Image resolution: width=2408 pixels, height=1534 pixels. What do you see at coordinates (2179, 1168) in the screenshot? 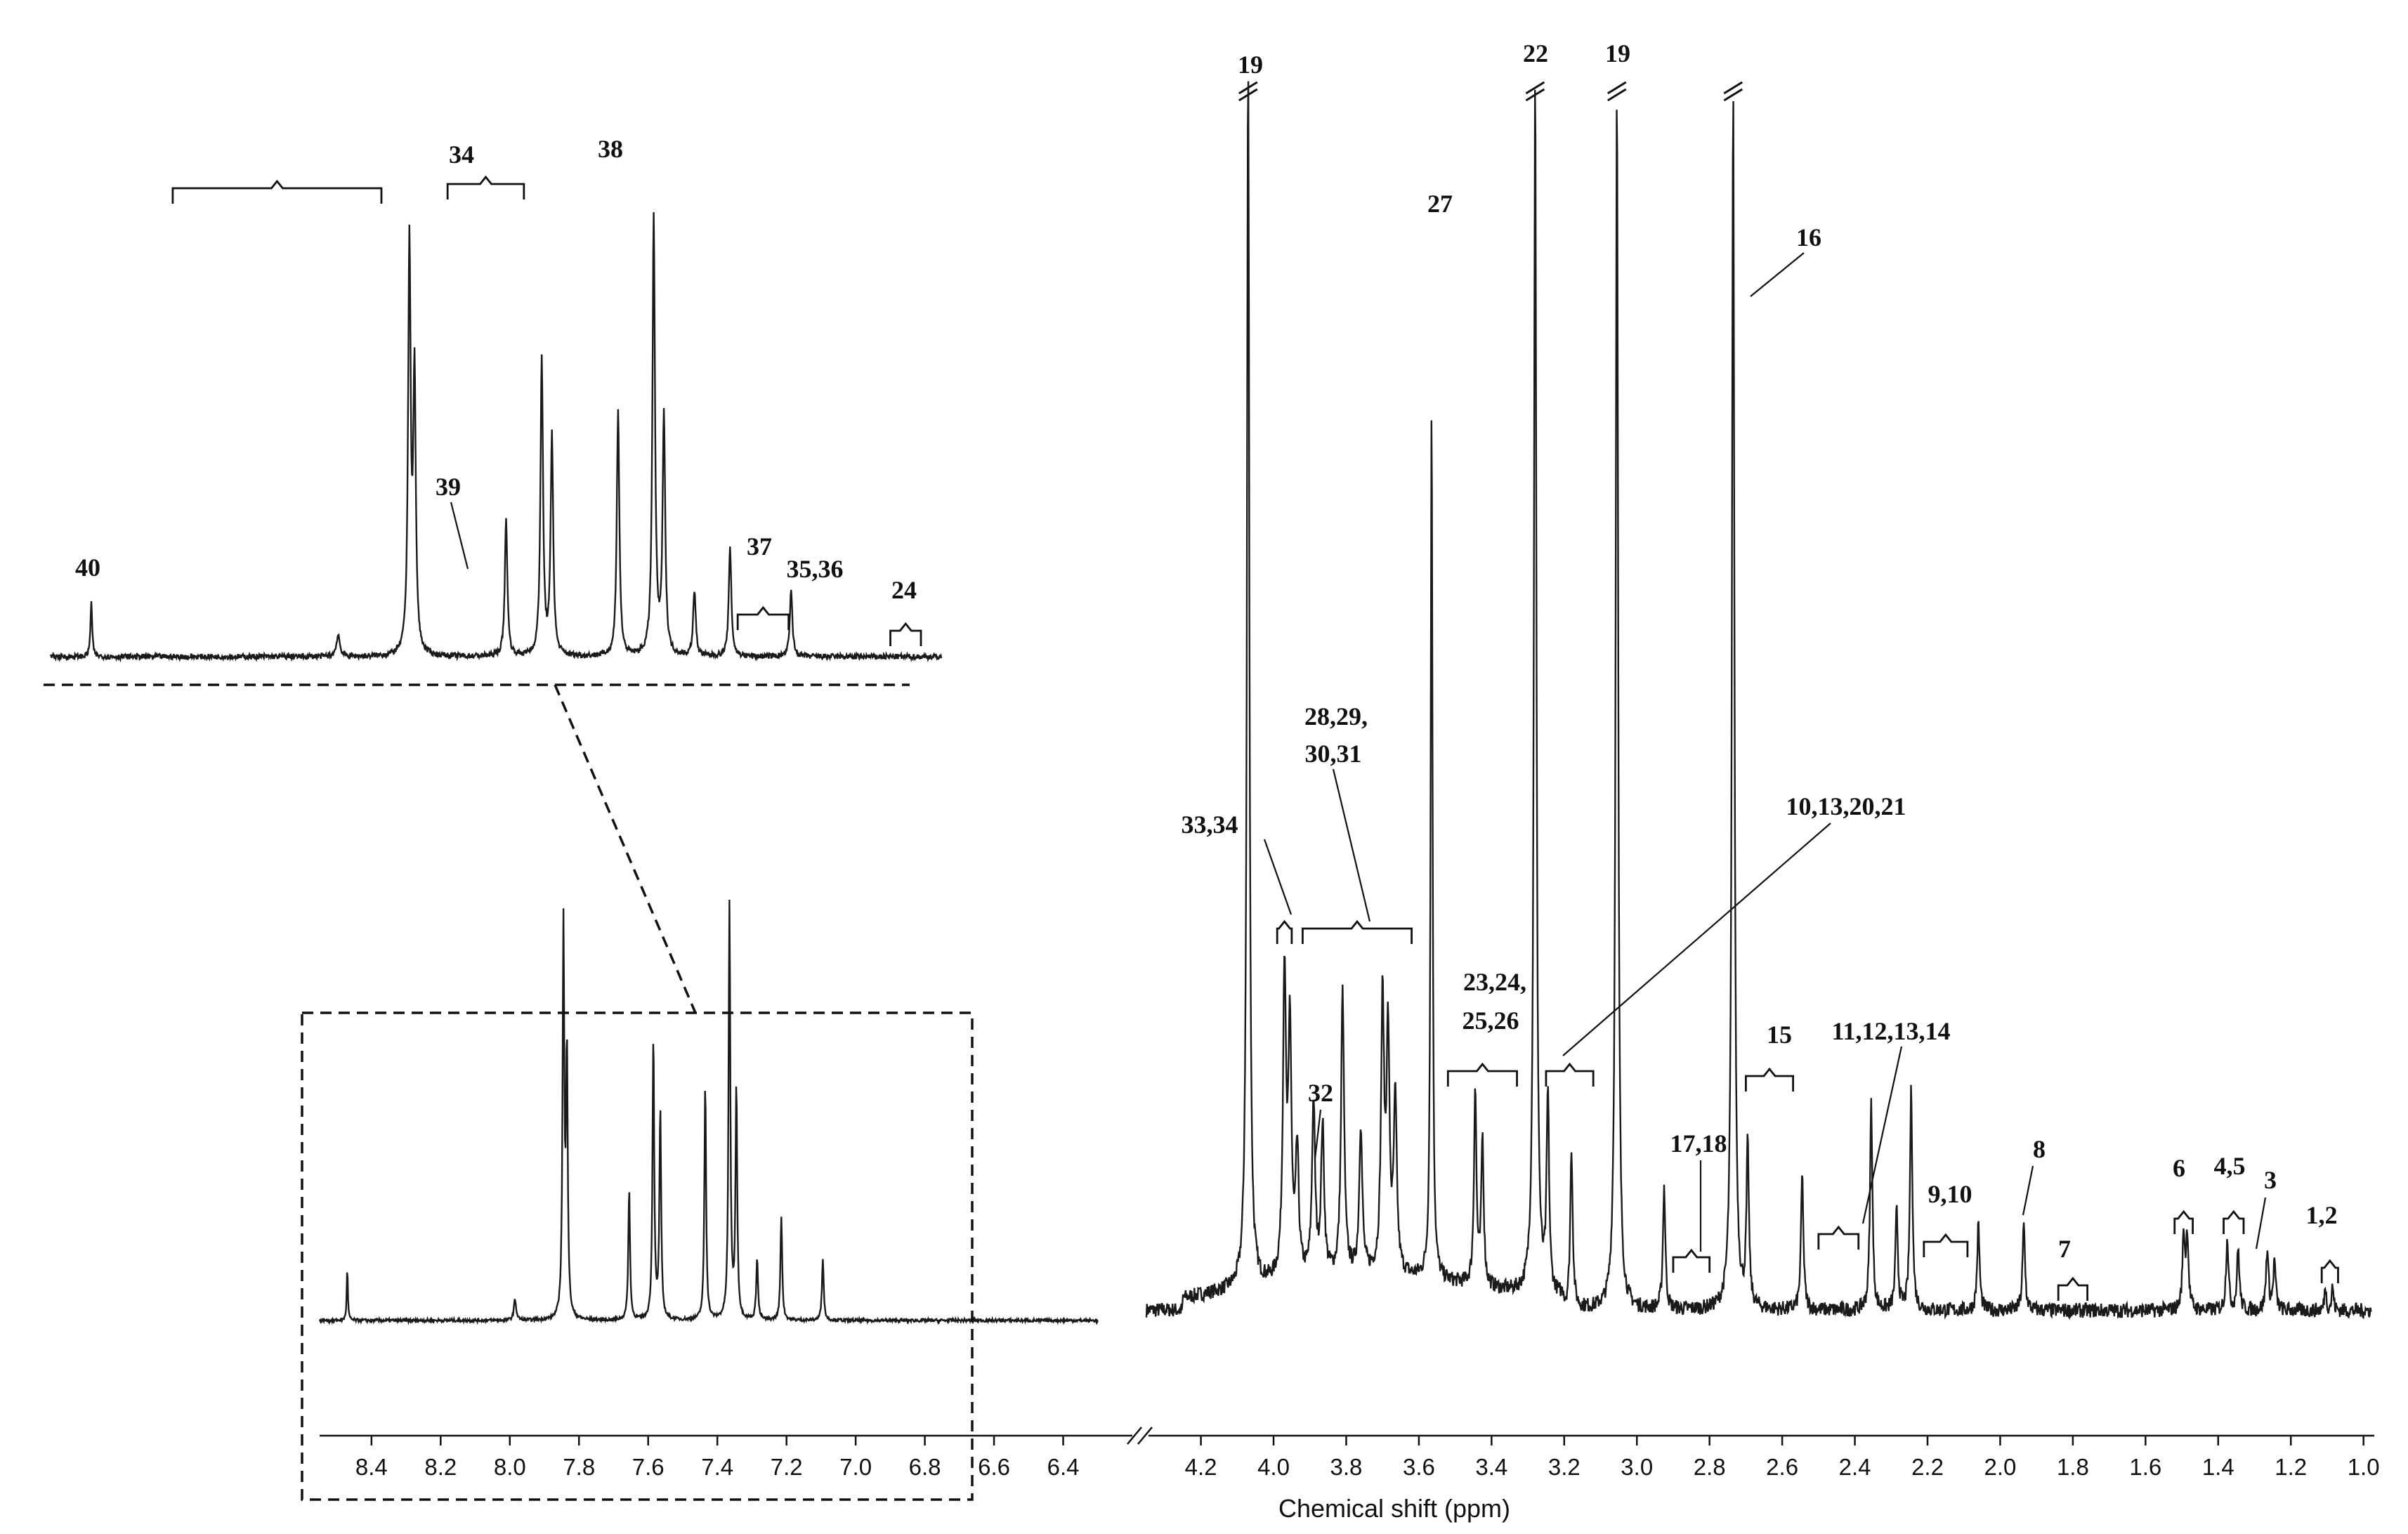
I see `label-6: 6` at bounding box center [2179, 1168].